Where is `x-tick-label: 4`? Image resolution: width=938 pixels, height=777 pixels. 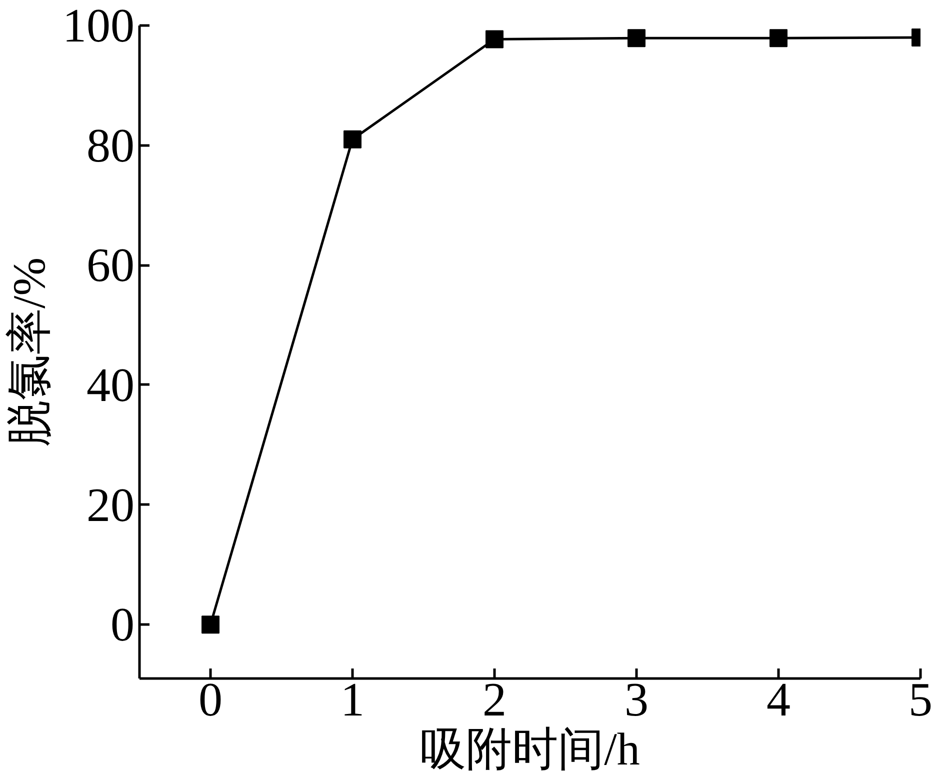
x-tick-label: 4 is located at coordinates (778, 700).